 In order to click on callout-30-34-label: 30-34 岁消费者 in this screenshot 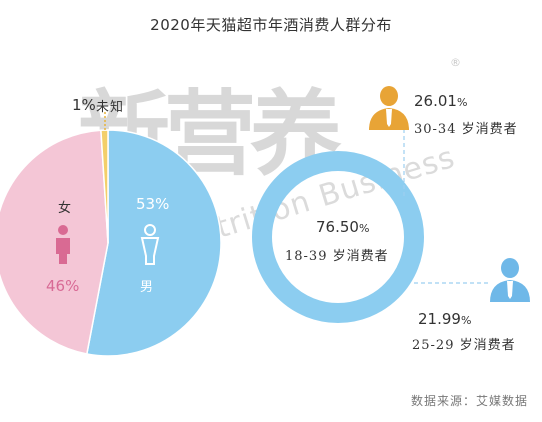, I will do `click(466, 129)`.